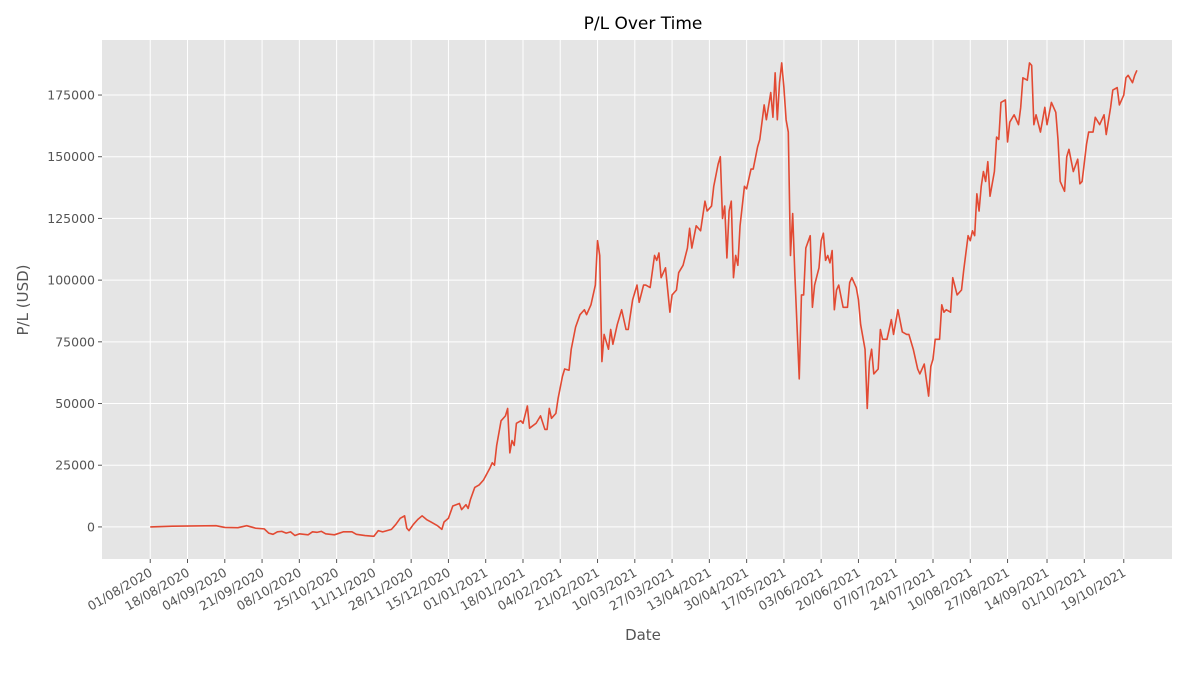 The width and height of the screenshot is (1200, 700). I want to click on x-axis-label: Date, so click(643, 635).